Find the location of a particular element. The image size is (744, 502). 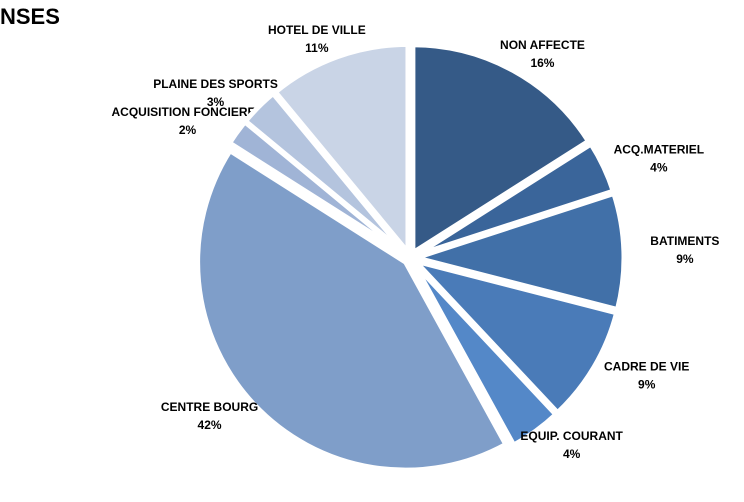

slice-label: EQUIP. COURANT is located at coordinates (571, 436).